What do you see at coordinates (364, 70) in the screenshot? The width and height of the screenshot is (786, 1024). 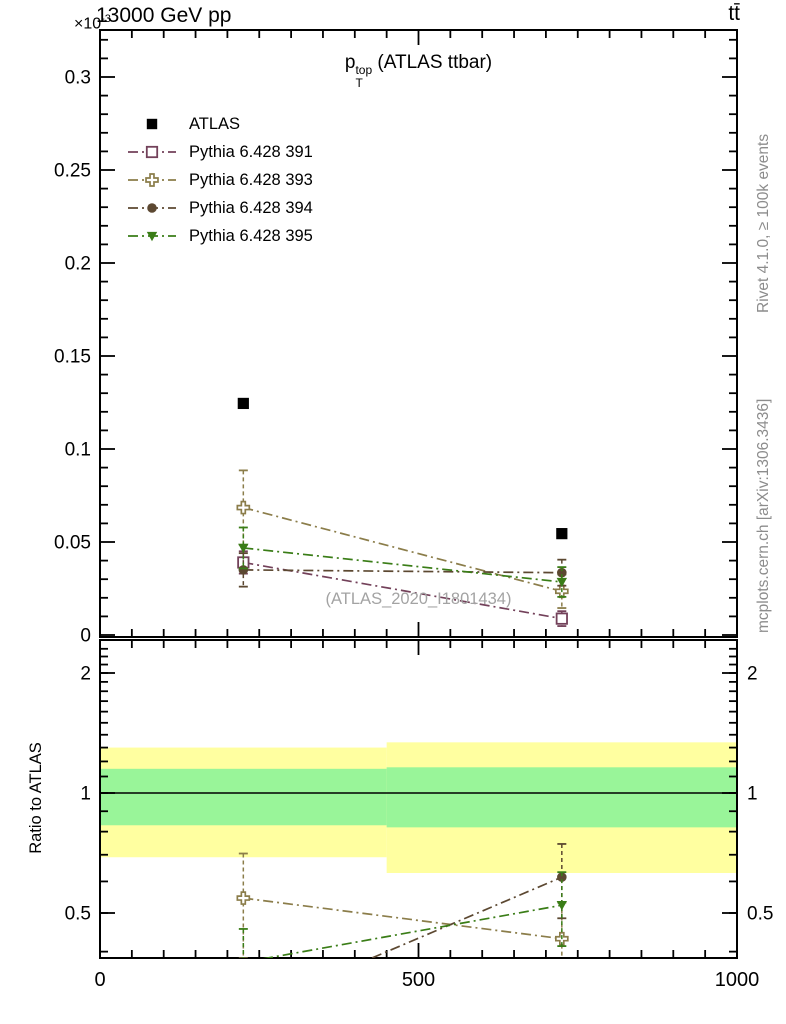 I see `title-superscript: top` at bounding box center [364, 70].